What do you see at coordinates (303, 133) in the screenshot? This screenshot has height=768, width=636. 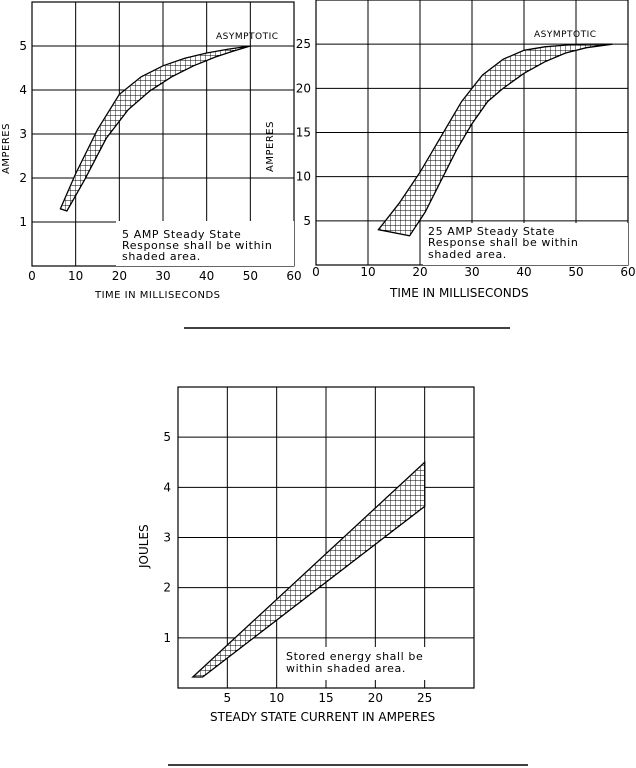 I see `y-tick-label: 15` at bounding box center [303, 133].